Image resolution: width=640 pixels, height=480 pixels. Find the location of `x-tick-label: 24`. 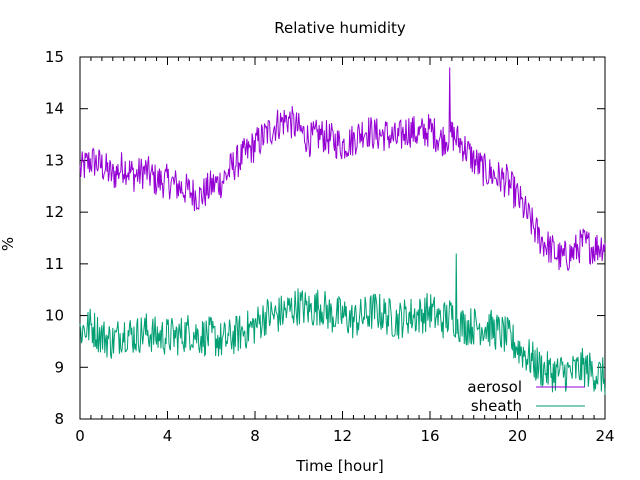

x-tick-label: 24 is located at coordinates (604, 436).